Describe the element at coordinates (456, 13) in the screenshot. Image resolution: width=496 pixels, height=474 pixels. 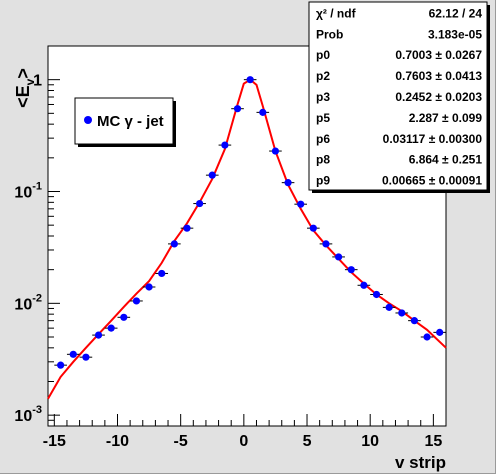
I see `stats-value: 62.12 / 24` at that location.